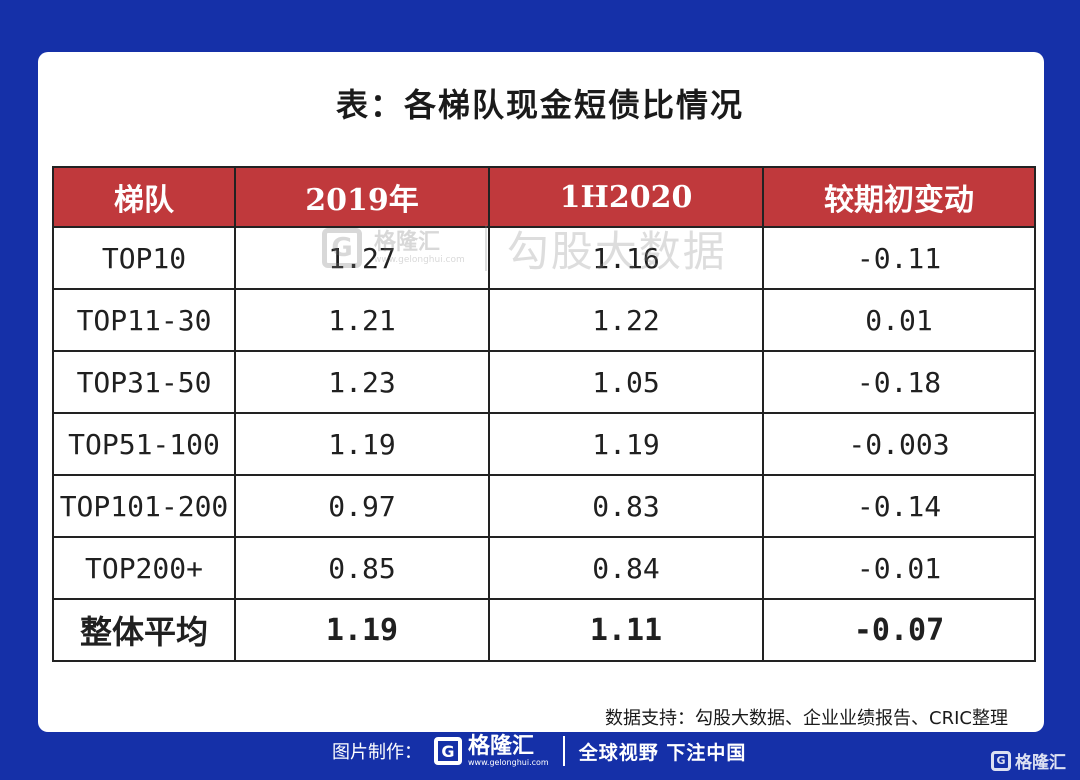 This screenshot has width=1080, height=780. Describe the element at coordinates (662, 752) in the screenshot. I see `footer-slogan: 全球视野 下注中国` at that location.